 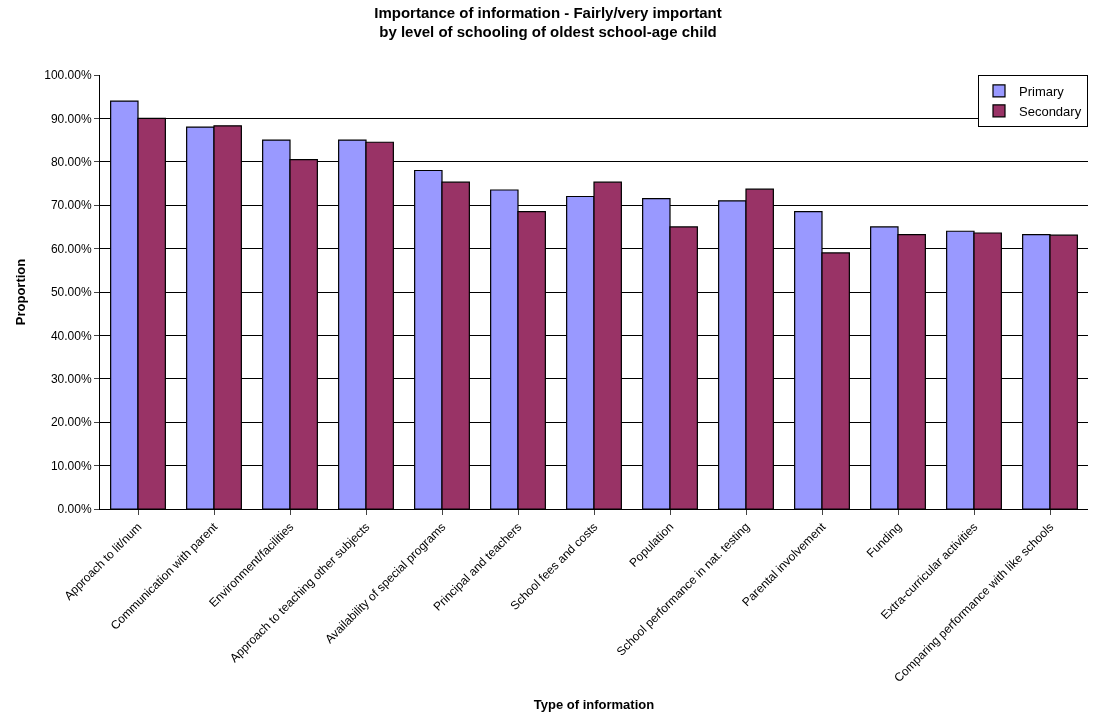 What do you see at coordinates (71, 248) in the screenshot?
I see `y-tick-label: 60.00%` at bounding box center [71, 248].